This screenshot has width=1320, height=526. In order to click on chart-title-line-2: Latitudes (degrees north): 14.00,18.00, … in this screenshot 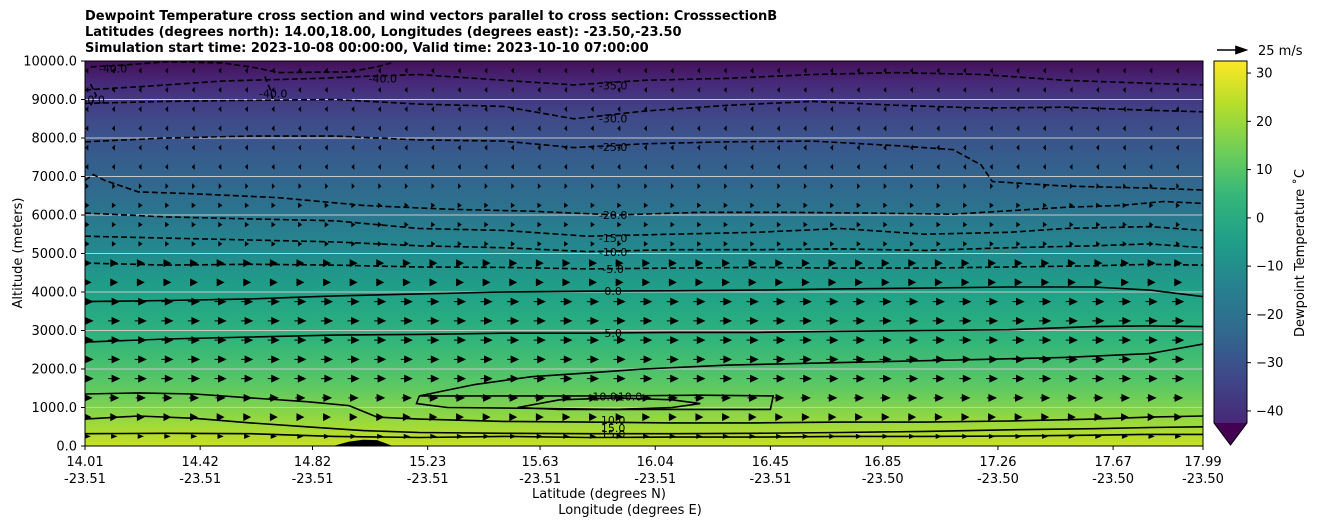, I will do `click(383, 32)`.